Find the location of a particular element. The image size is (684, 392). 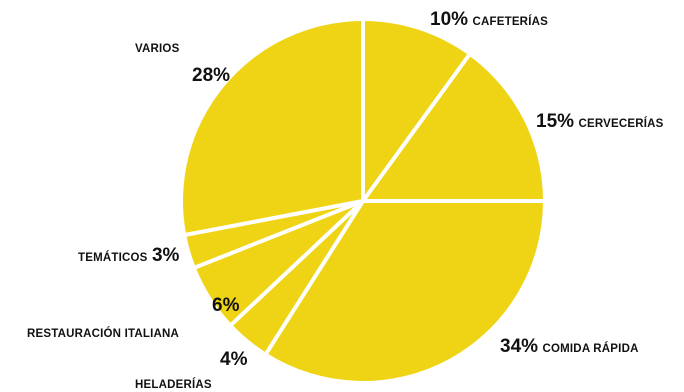

cat-heladerias: HELADERÍAS is located at coordinates (173, 385).